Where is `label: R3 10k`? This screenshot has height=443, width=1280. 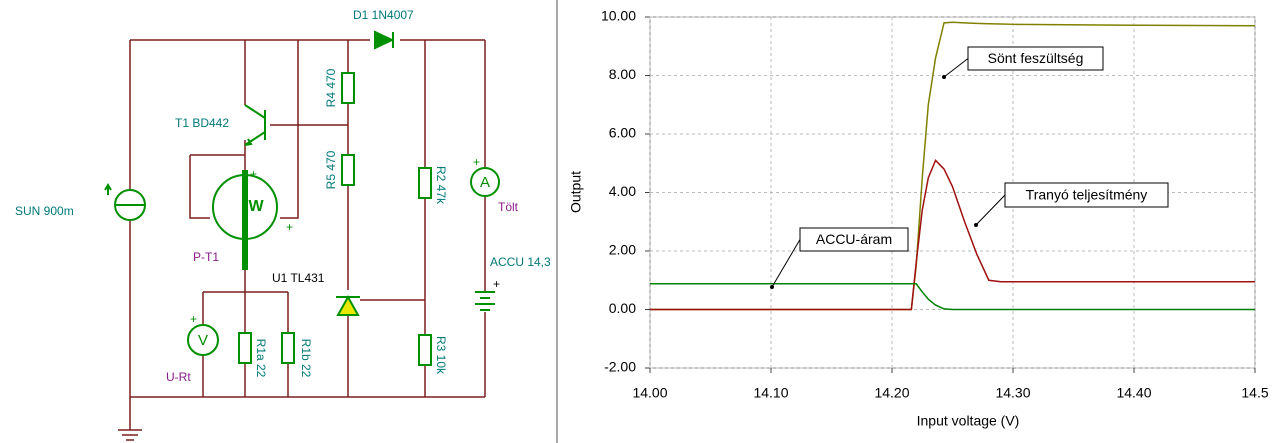 label: R3 10k is located at coordinates (441, 355).